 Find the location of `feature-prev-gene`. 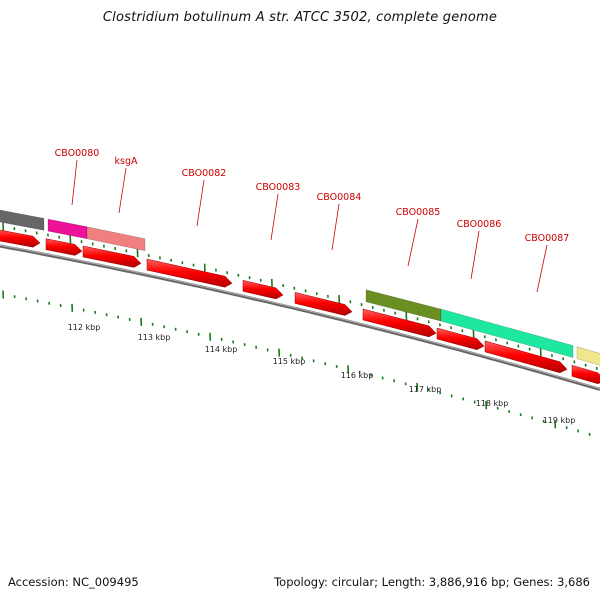

feature-prev-gene is located at coordinates (22, 220).